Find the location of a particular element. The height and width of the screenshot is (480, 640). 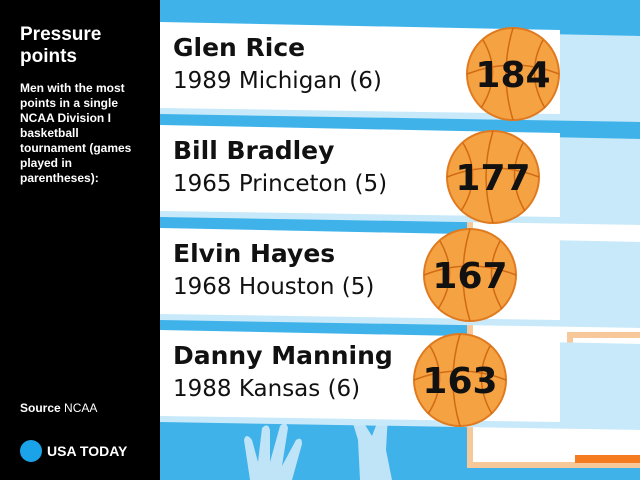

hands is located at coordinates (318, 444).